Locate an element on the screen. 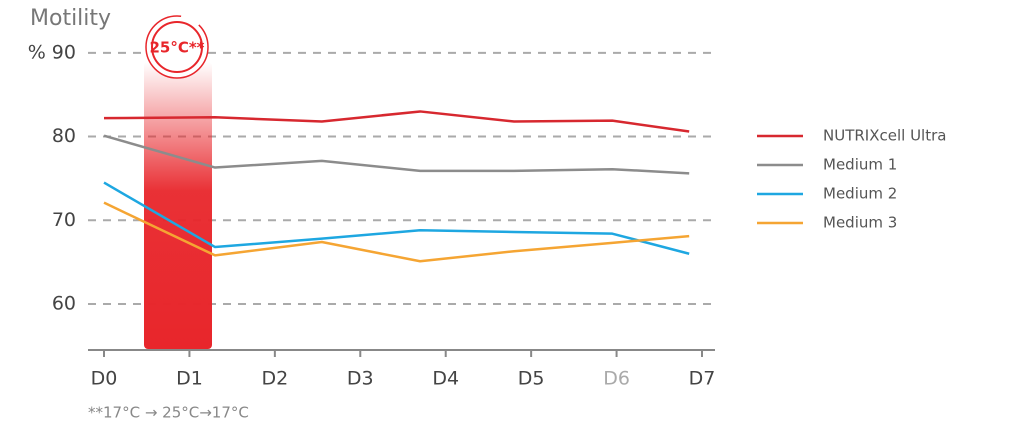  footnote: **17°C → 25°C→17°C is located at coordinates (168, 413).